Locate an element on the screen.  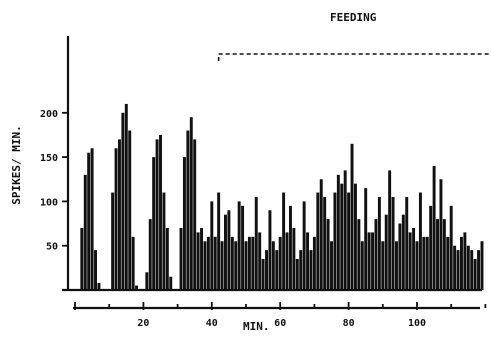
y-tick-label: 50 is located at coordinates (52, 247).